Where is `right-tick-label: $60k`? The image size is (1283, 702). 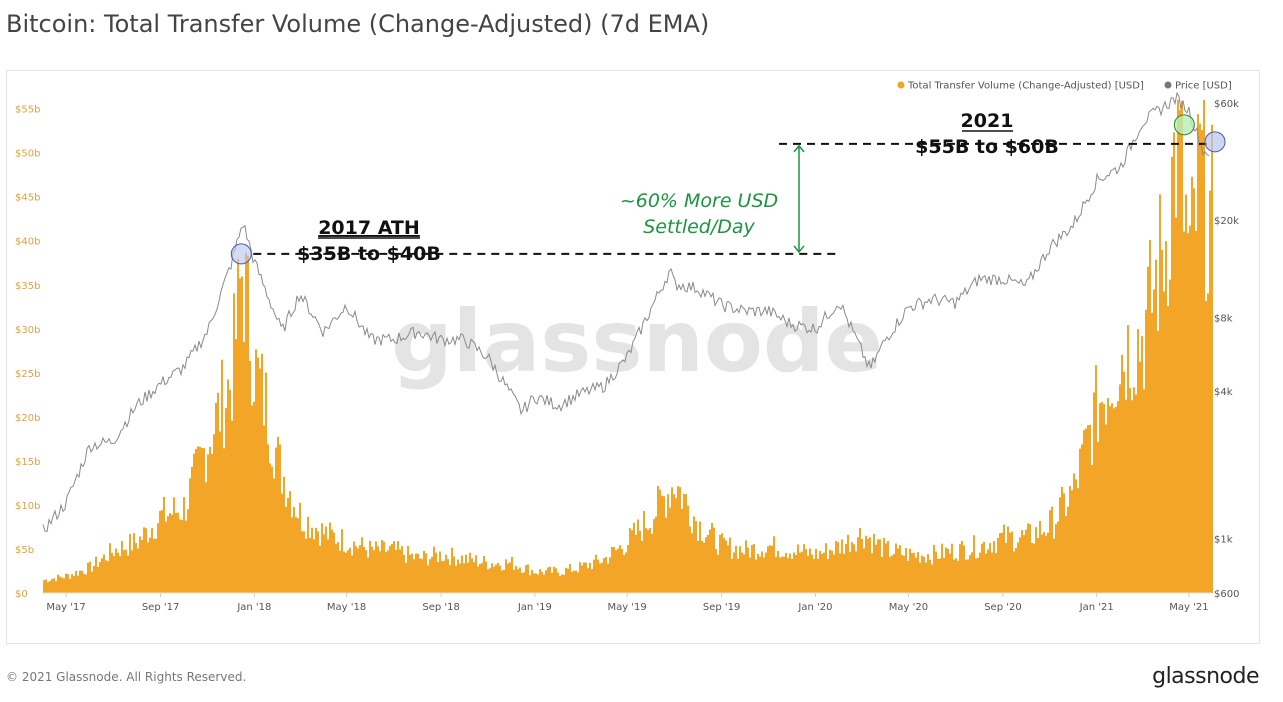 right-tick-label: $60k is located at coordinates (1226, 104).